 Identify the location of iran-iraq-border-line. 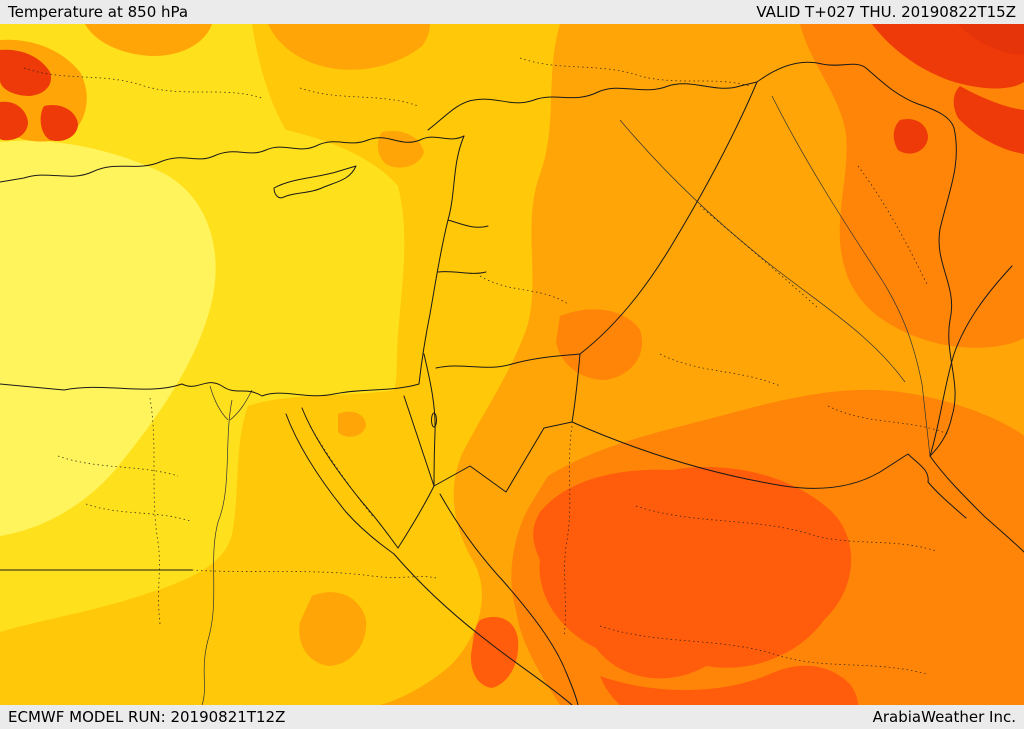
(943, 292).